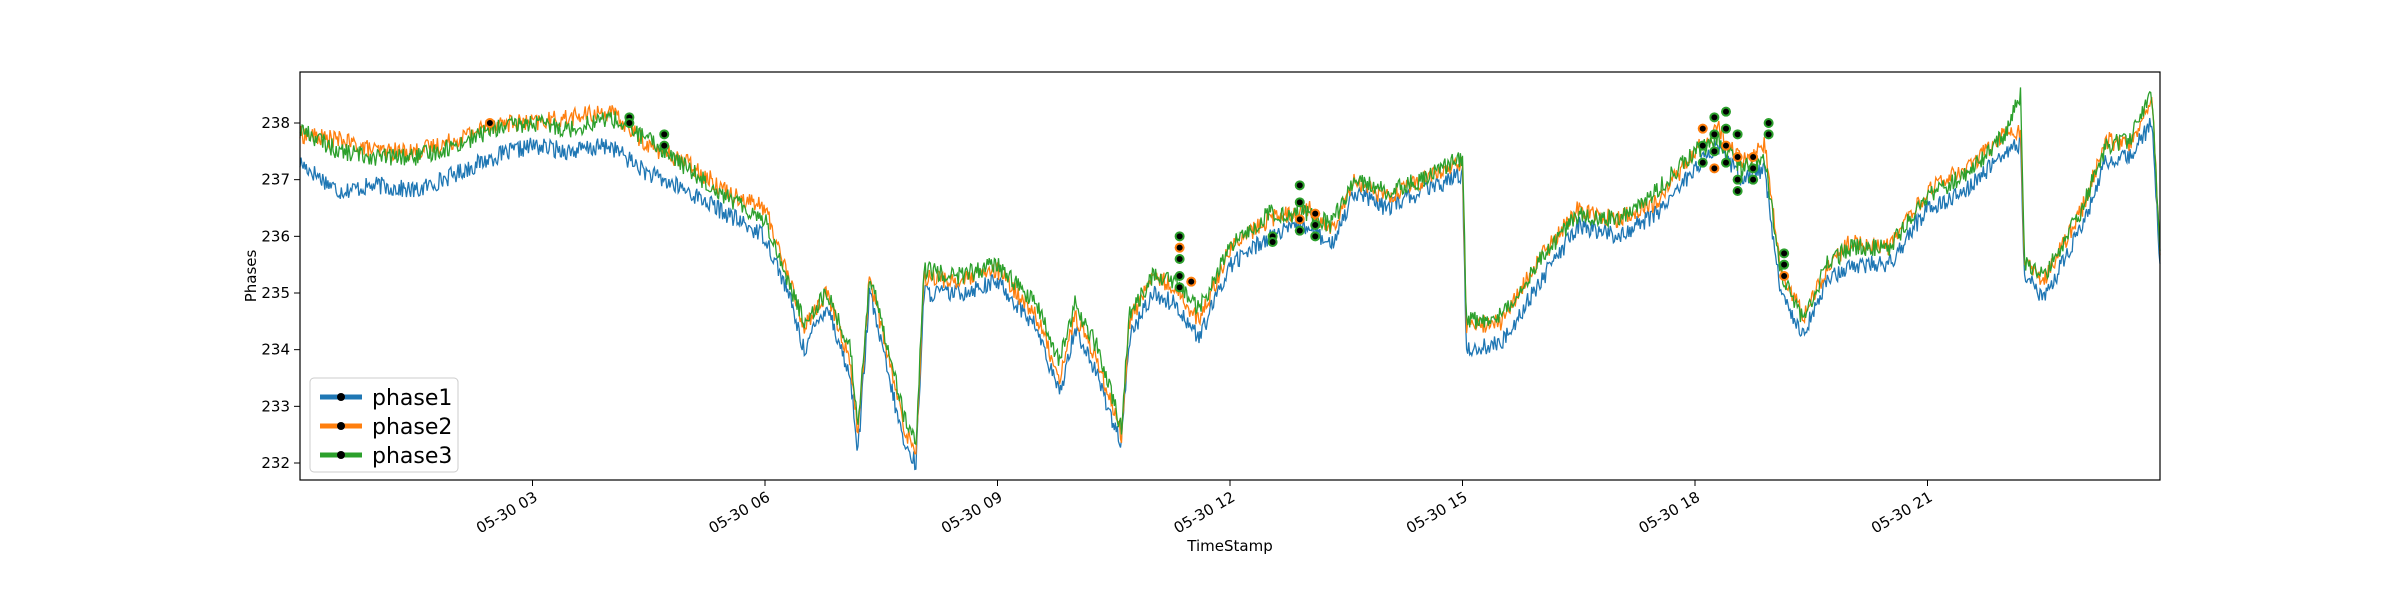 This screenshot has height=600, width=2400. What do you see at coordinates (1901, 512) in the screenshot?
I see `x-tick-label: 05-30 21` at bounding box center [1901, 512].